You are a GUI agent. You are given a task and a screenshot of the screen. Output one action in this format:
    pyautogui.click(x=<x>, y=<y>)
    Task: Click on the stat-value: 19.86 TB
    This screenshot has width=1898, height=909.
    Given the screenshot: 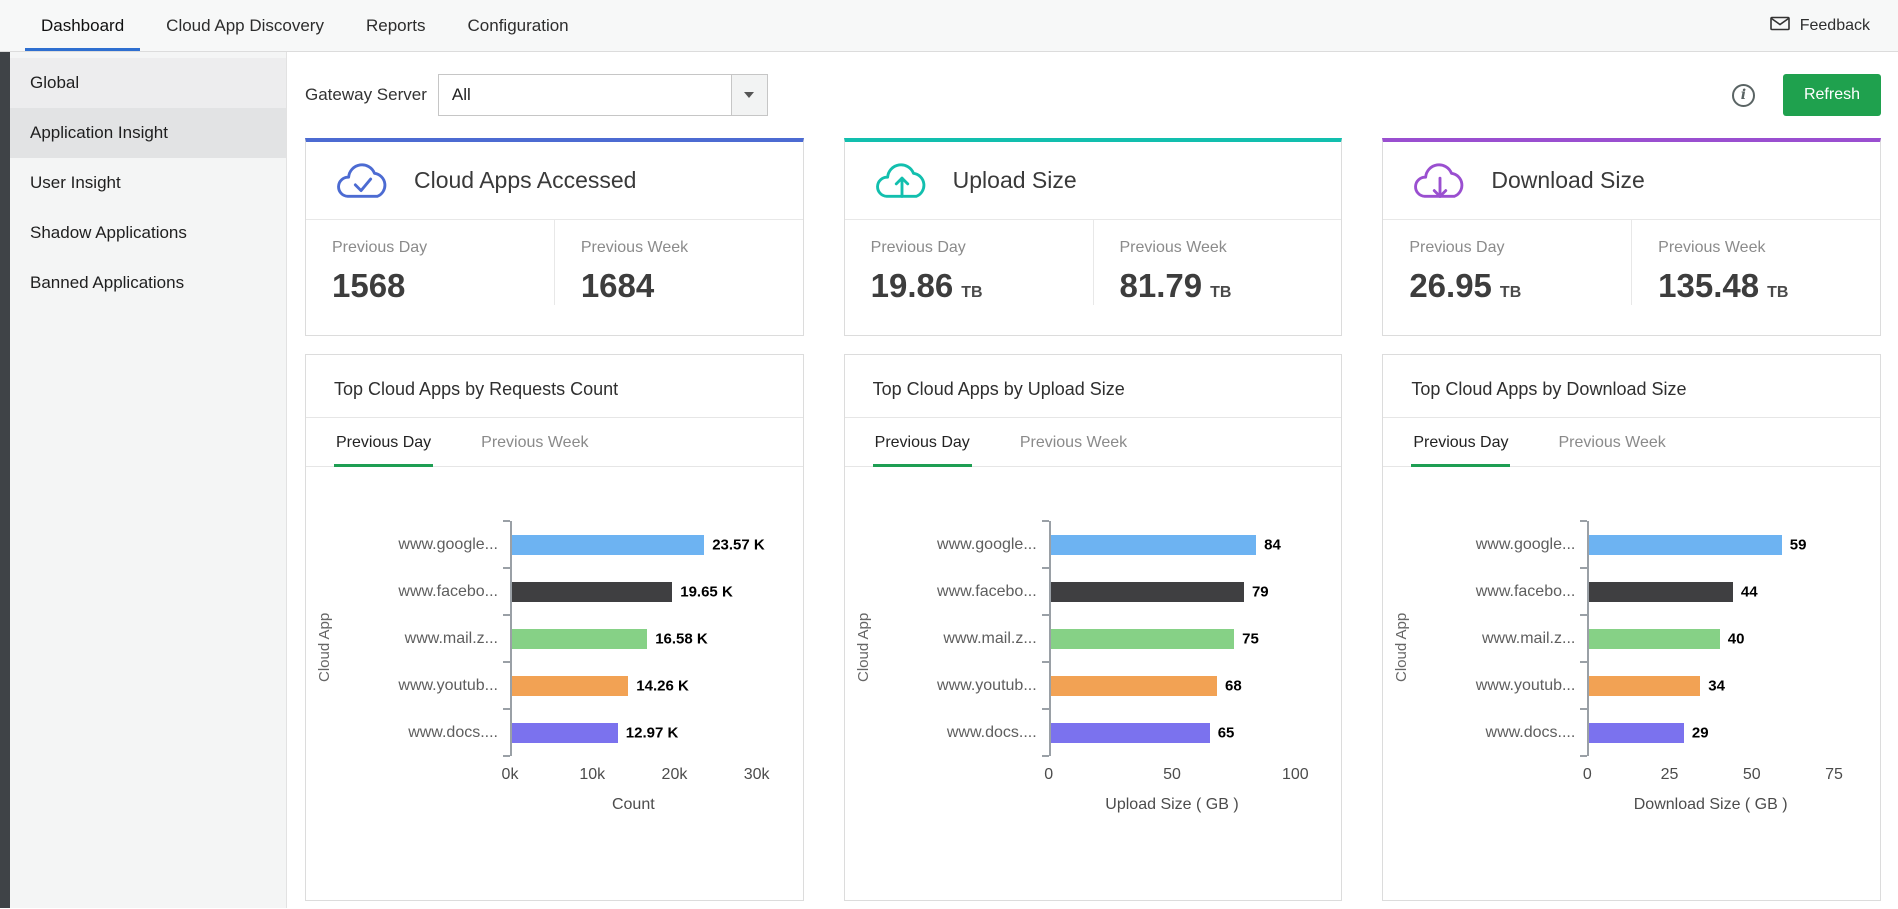 What is the action you would take?
    pyautogui.click(x=969, y=286)
    